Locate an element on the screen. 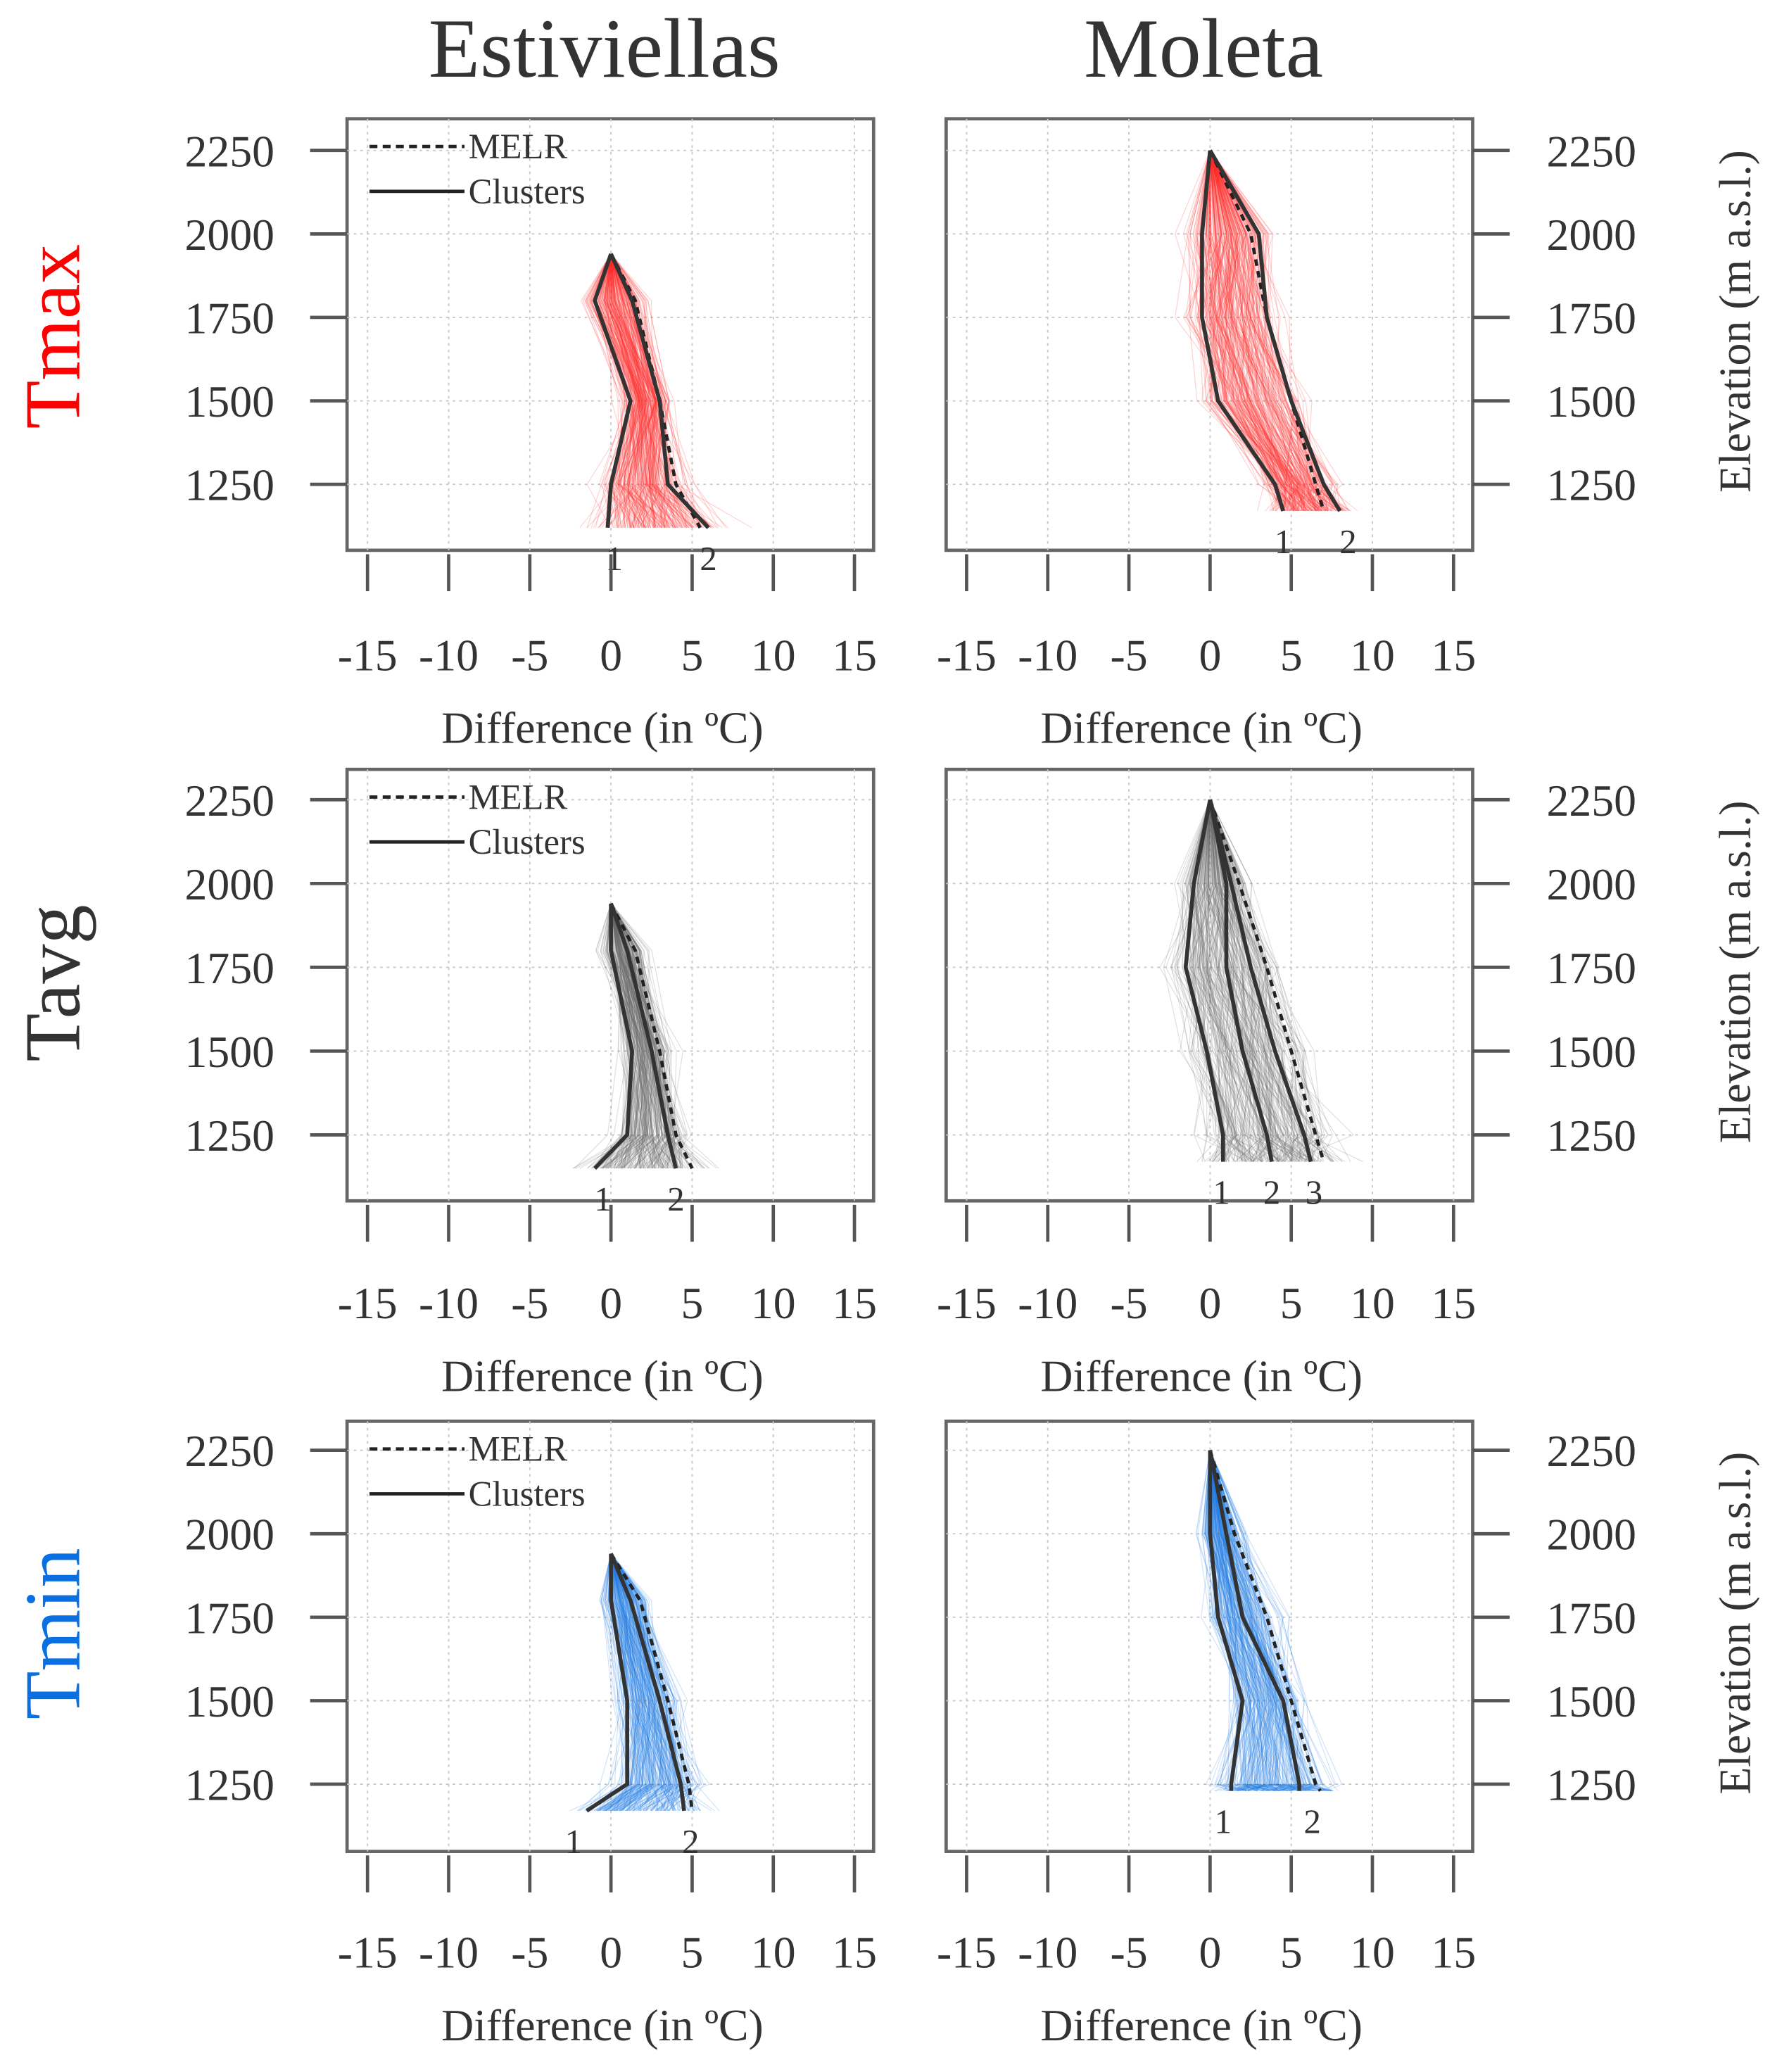 This screenshot has width=1782, height=2072. y-tick-label: 1500 is located at coordinates (230, 1052).